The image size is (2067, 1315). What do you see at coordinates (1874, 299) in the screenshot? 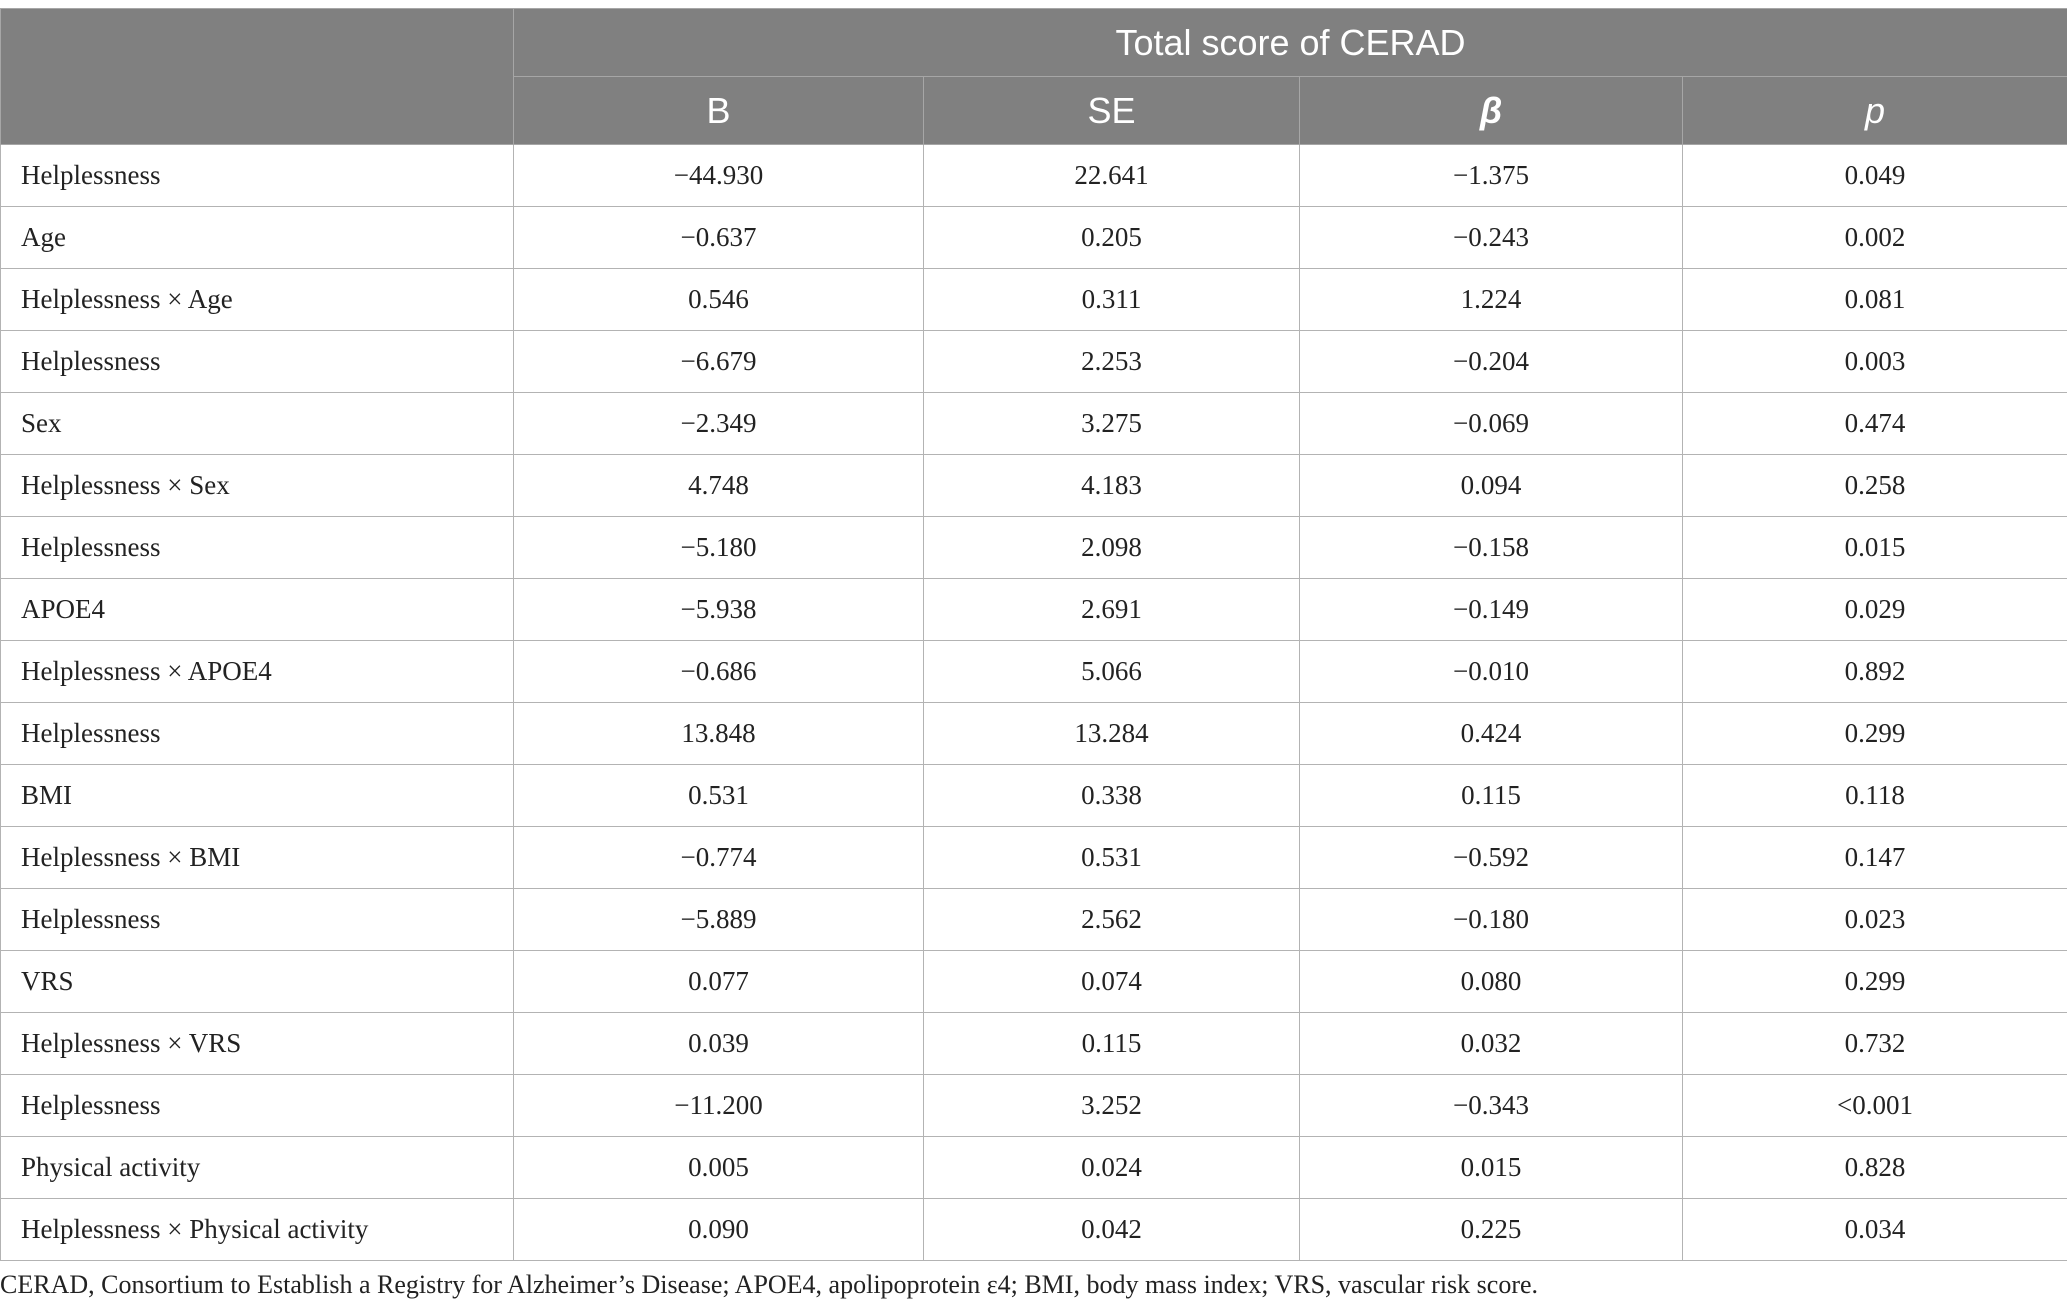
I see `cell-p: 0.081` at bounding box center [1874, 299].